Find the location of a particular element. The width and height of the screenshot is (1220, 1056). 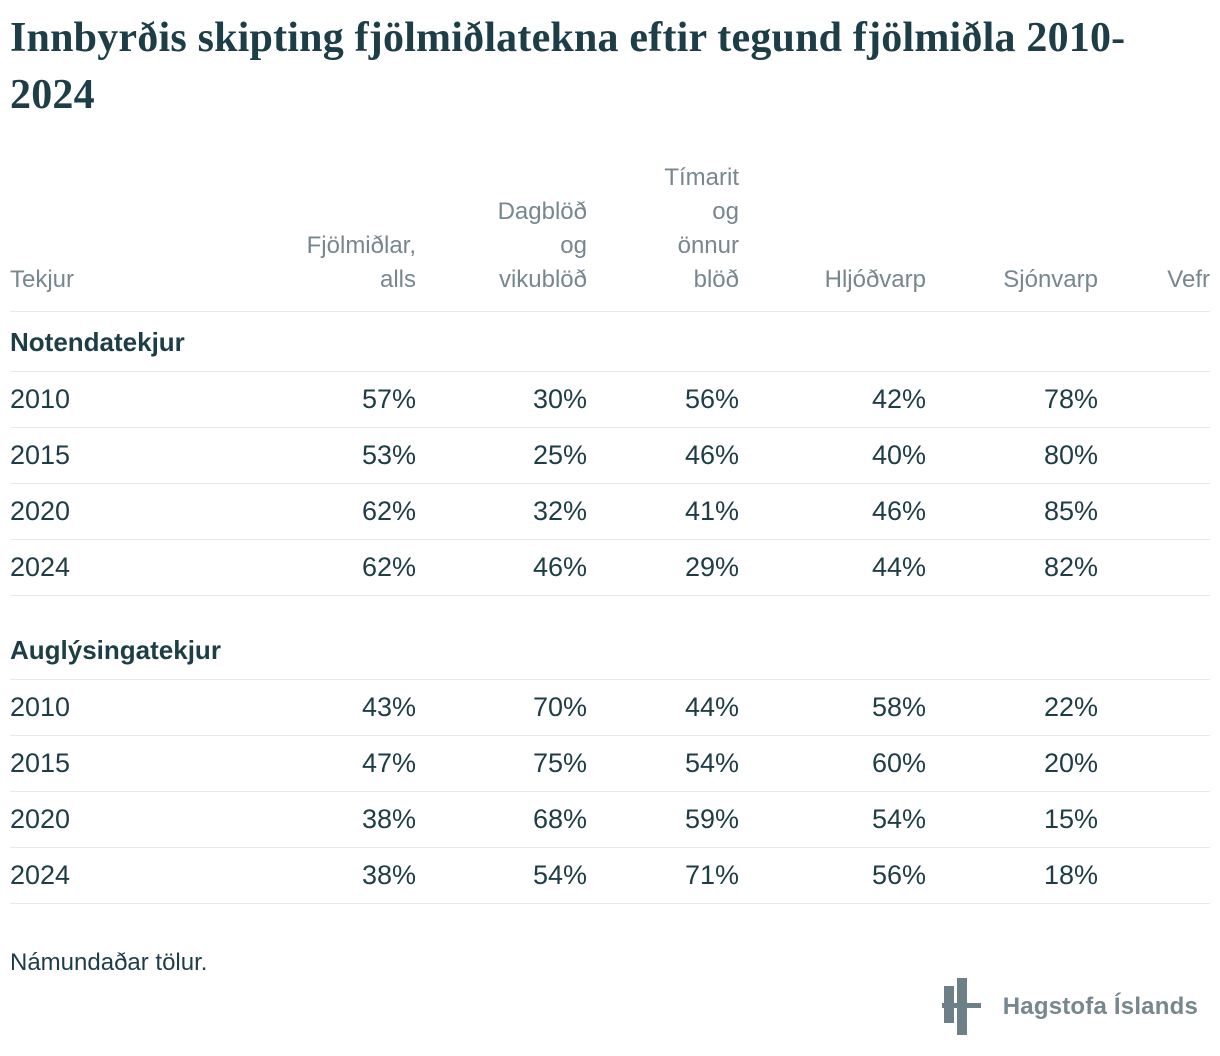

value-cell: 22% is located at coordinates (1012, 707).